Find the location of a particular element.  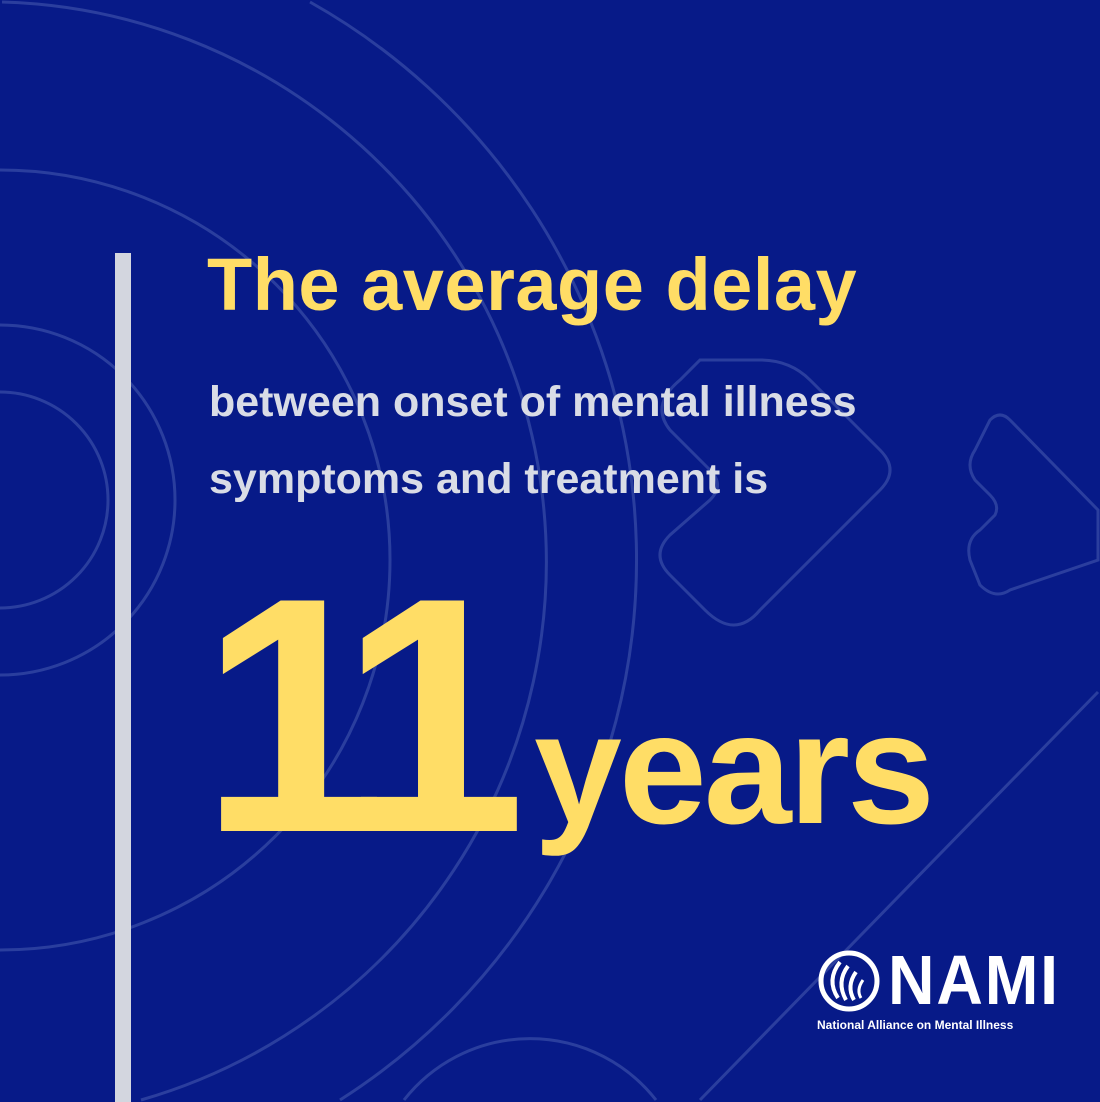

headline: The average delay is located at coordinates (532, 284).